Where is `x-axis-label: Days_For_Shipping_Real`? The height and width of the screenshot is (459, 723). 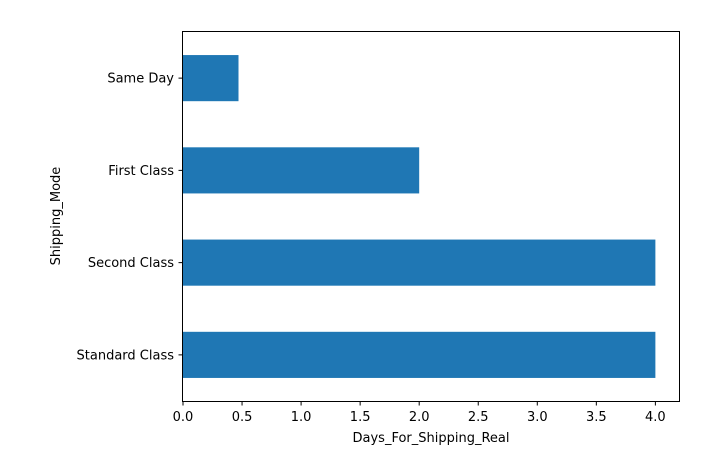
x-axis-label: Days_For_Shipping_Real is located at coordinates (431, 438).